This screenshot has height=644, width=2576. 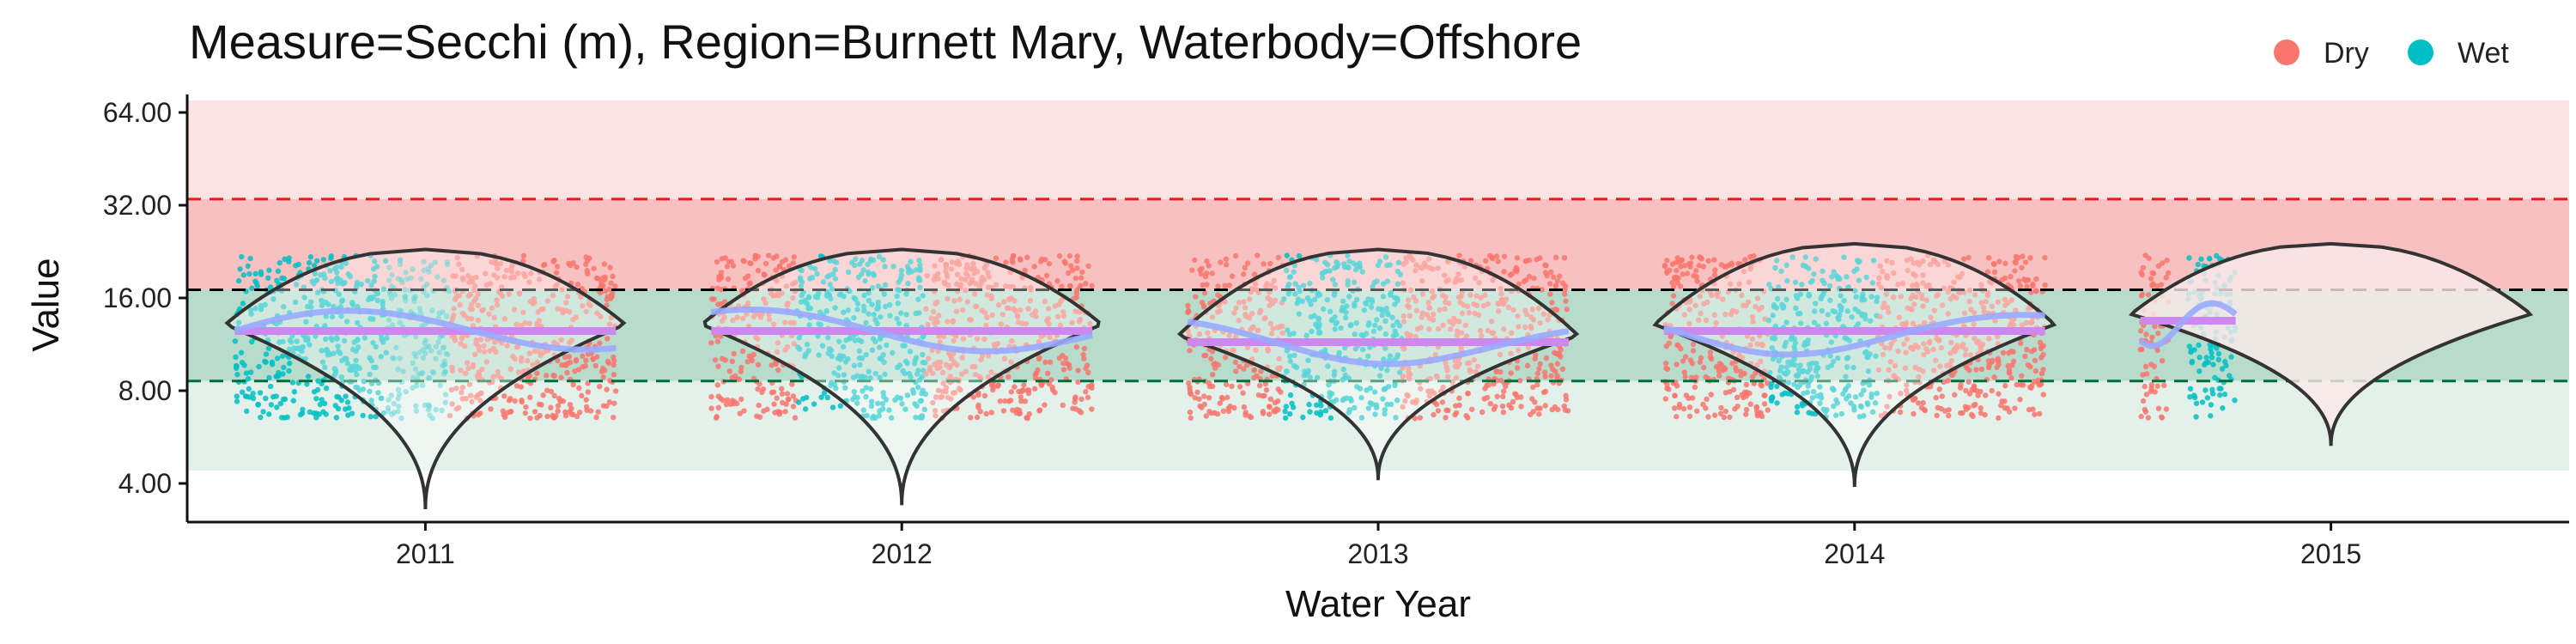 I want to click on y-axis-label: Value, so click(x=46, y=304).